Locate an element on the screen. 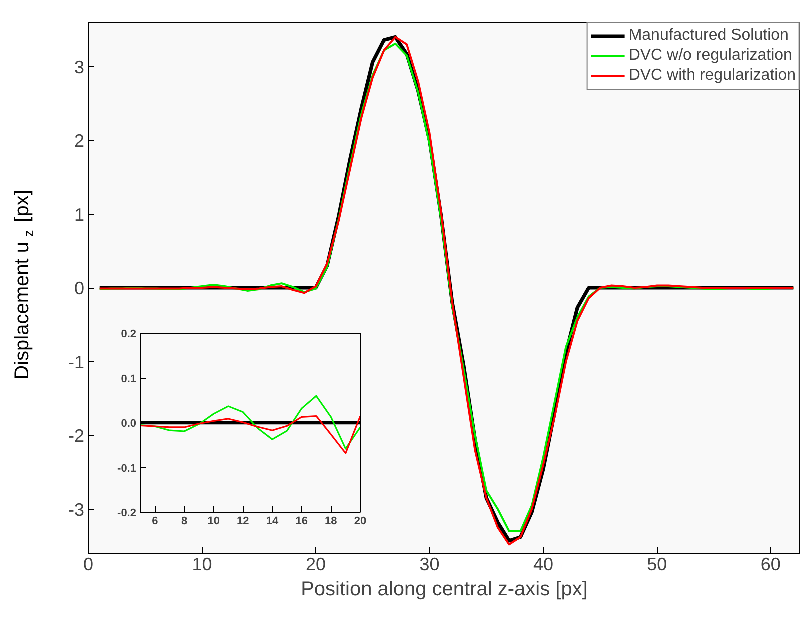 This screenshot has height=625, width=800. y-tick-label: 0.1 is located at coordinates (129, 379).